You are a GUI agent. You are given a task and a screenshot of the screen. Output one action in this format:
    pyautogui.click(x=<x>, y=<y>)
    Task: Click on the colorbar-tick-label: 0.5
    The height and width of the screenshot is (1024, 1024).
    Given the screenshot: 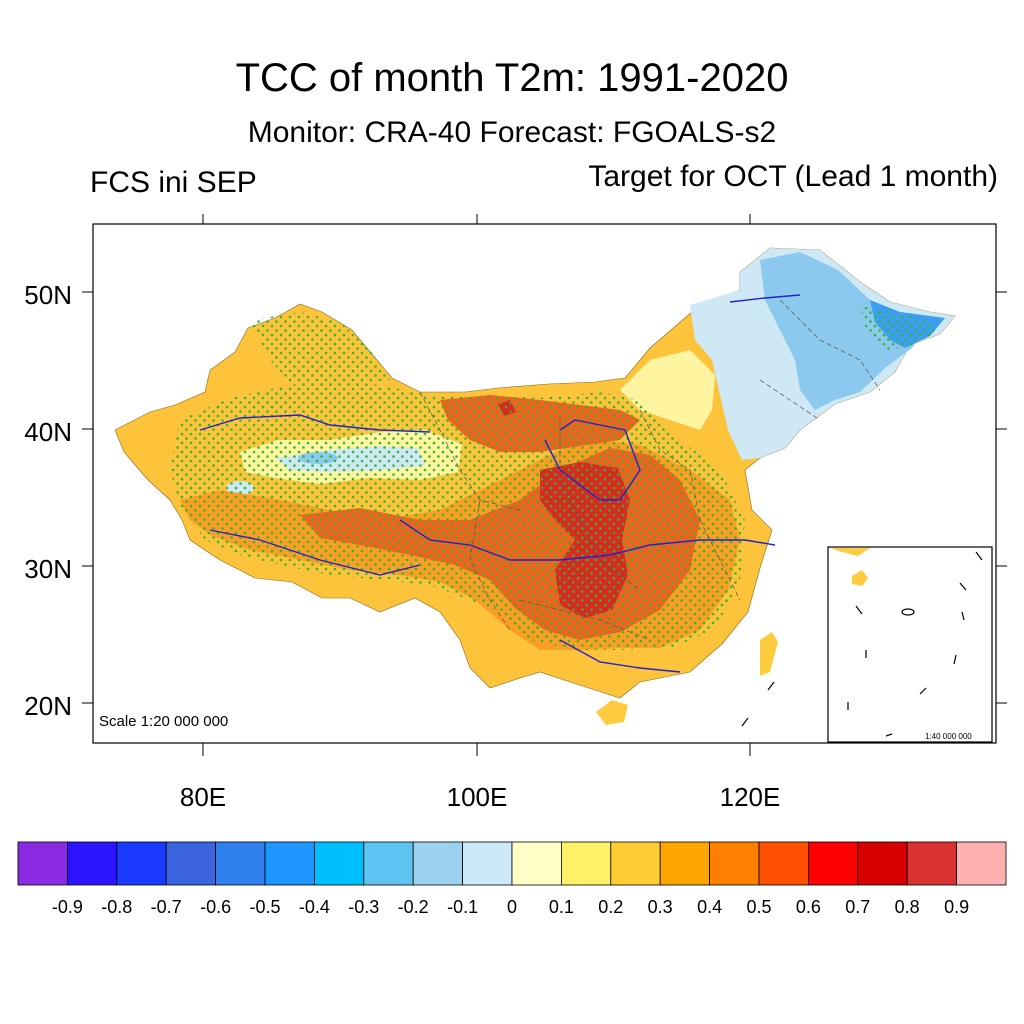 What is the action you would take?
    pyautogui.click(x=758, y=907)
    